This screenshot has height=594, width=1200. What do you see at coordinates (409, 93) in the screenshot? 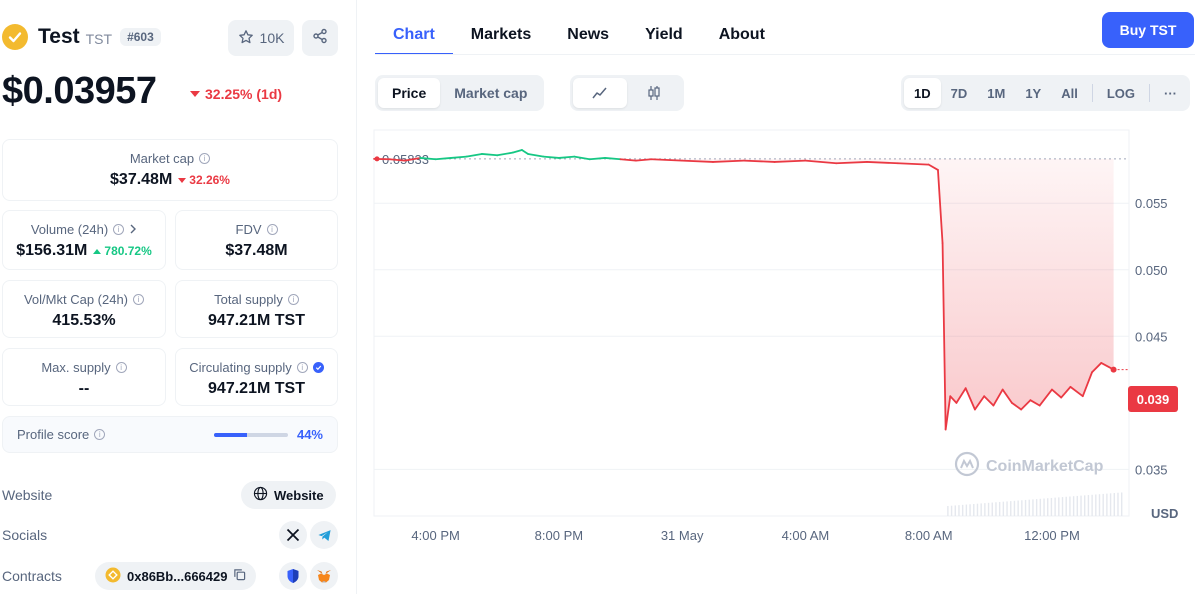
I see `price-toggle: Price` at bounding box center [409, 93].